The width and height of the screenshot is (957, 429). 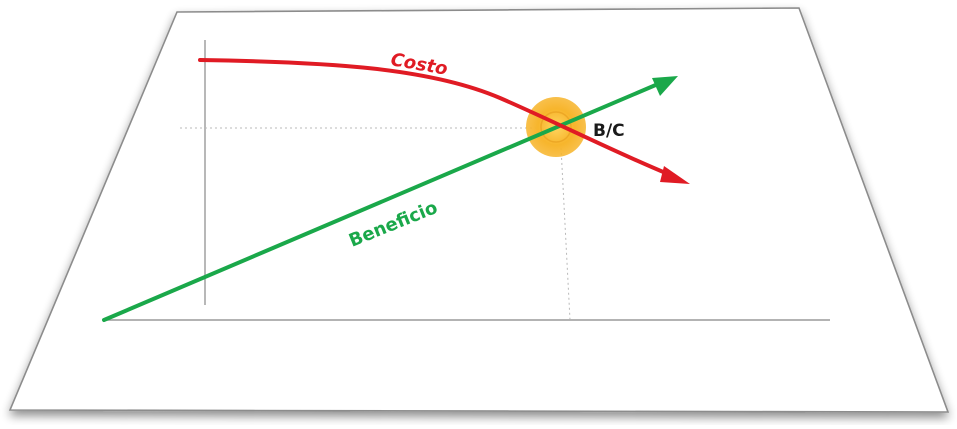 What do you see at coordinates (556, 127) in the screenshot?
I see `intersection-ring` at bounding box center [556, 127].